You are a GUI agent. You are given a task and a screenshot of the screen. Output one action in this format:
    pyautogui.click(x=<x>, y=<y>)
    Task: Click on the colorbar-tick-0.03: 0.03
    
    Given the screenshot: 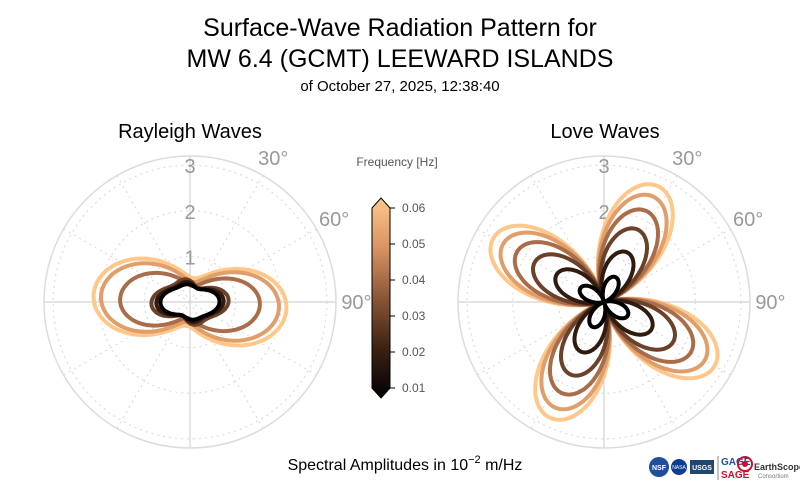 What is the action you would take?
    pyautogui.click(x=414, y=316)
    